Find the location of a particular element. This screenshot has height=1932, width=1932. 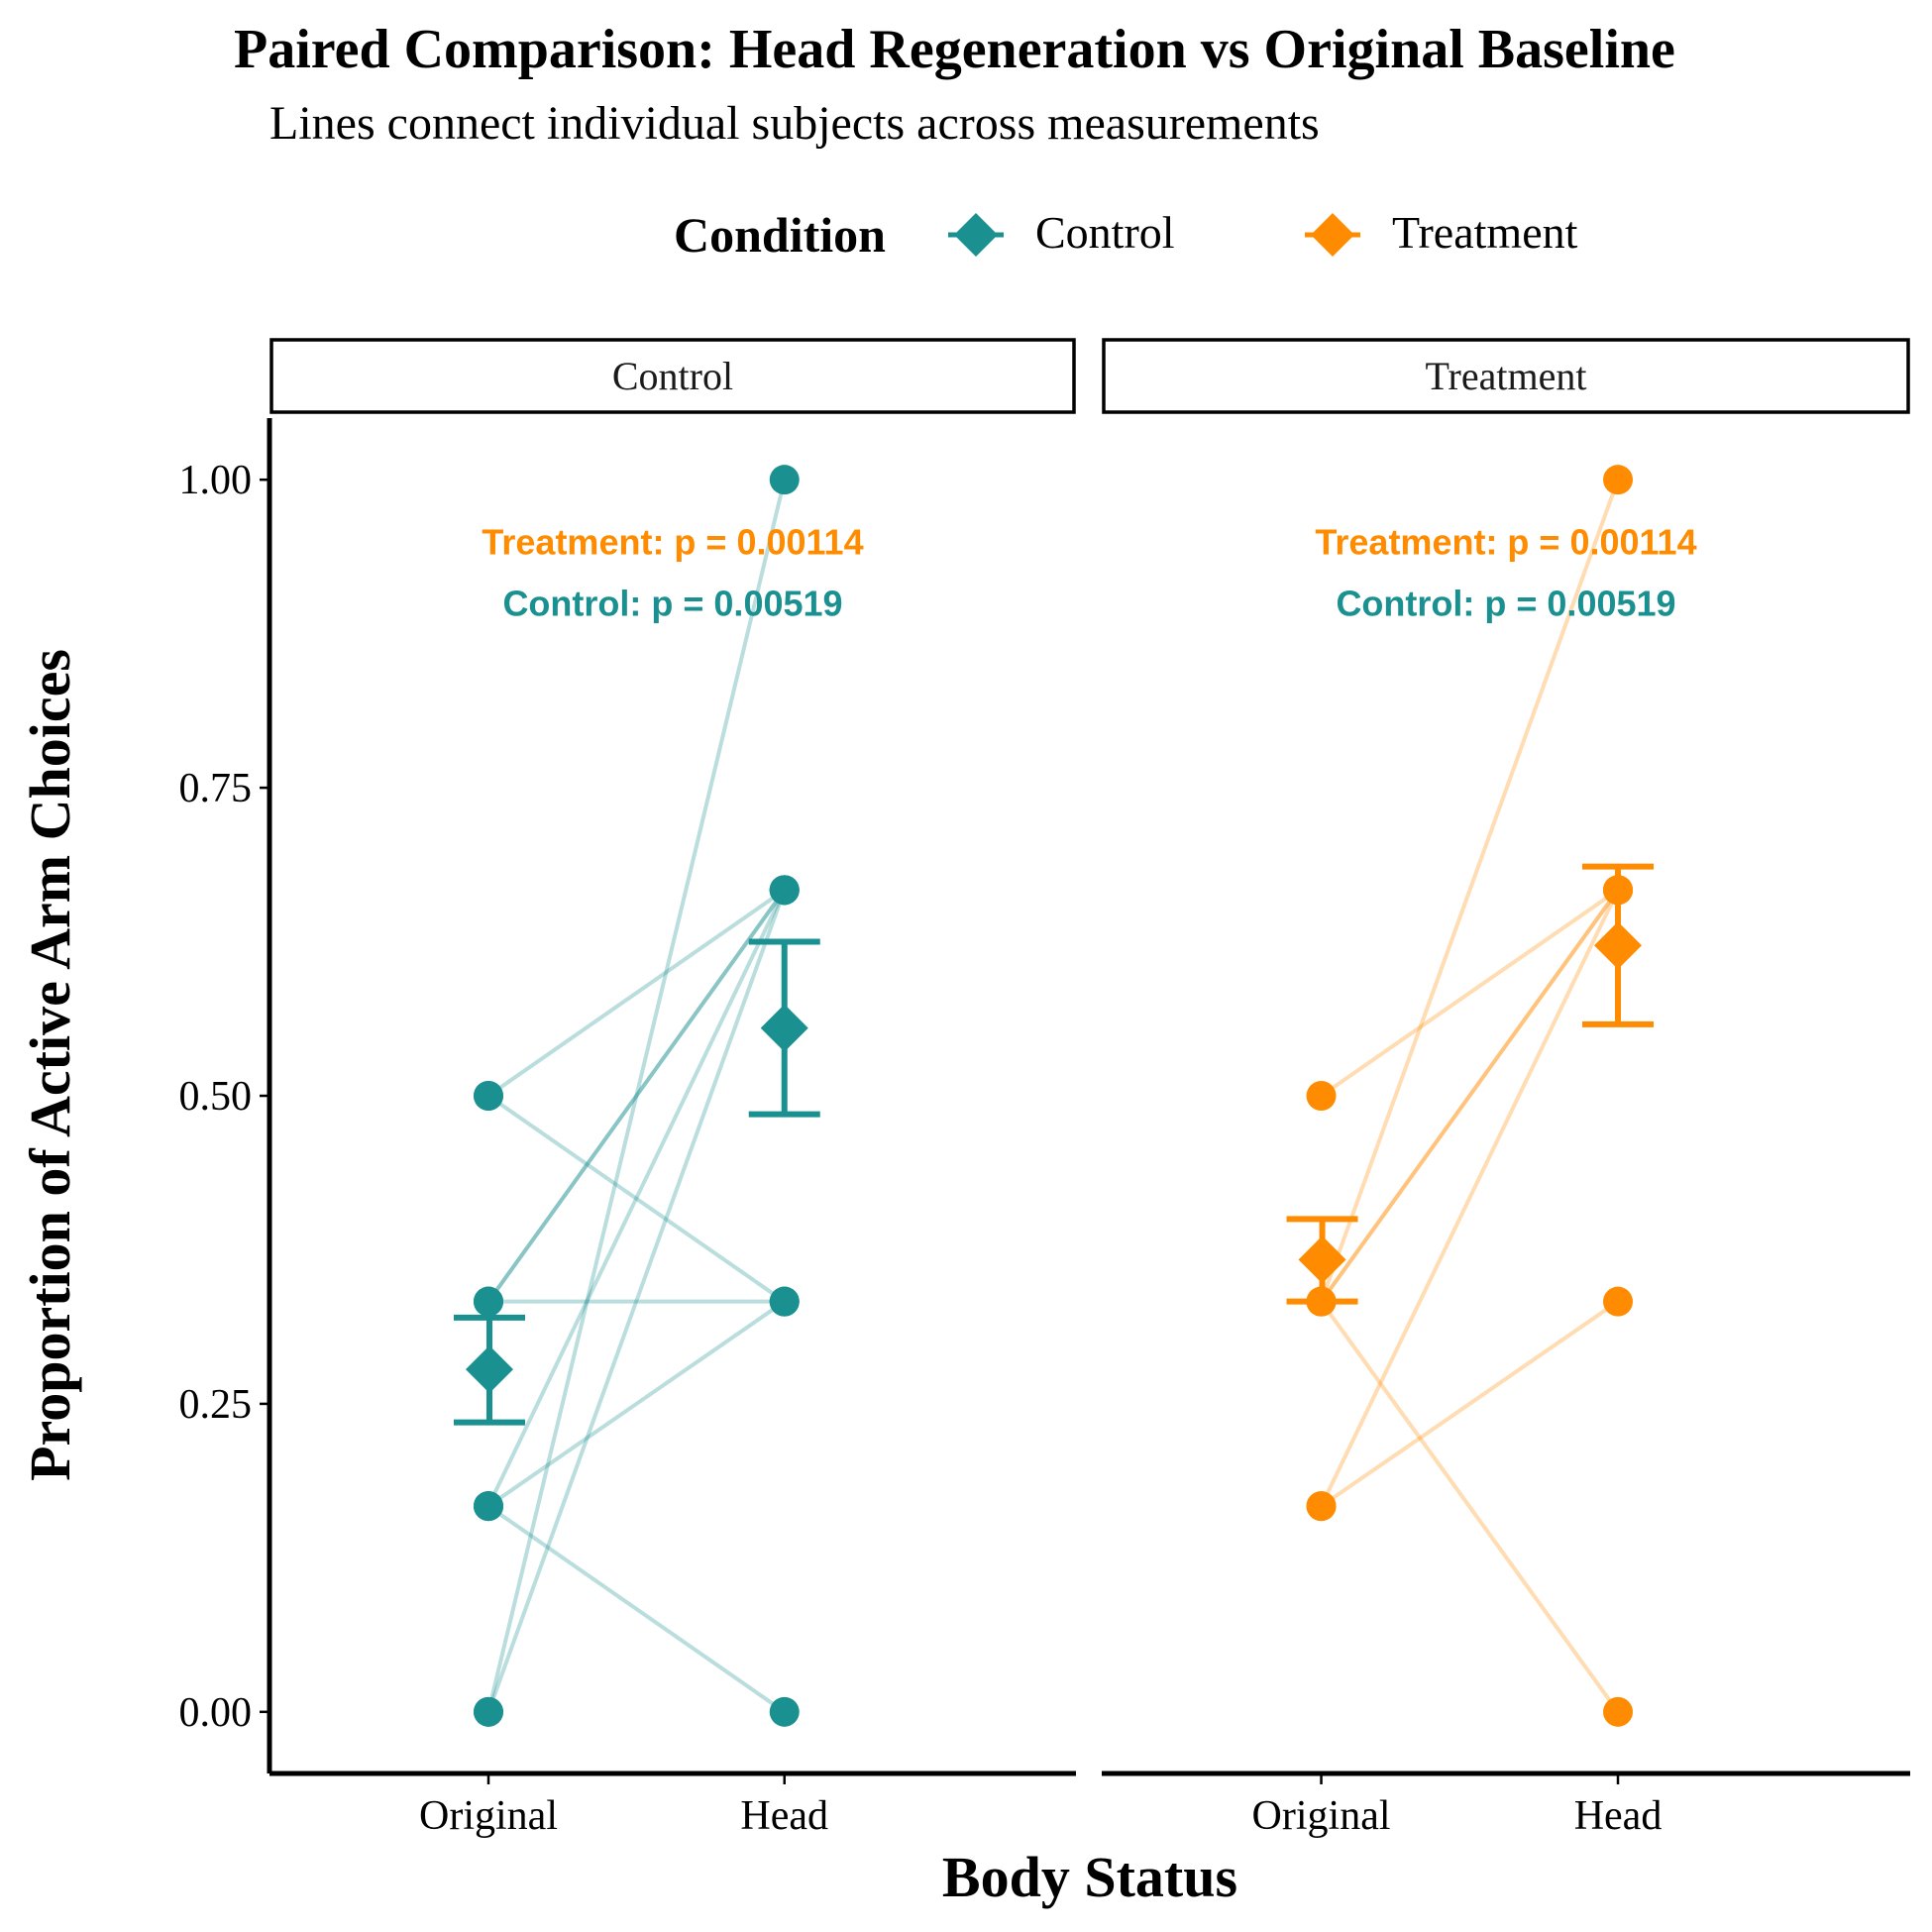

legend: Condition Control Treatment is located at coordinates (1126, 235).